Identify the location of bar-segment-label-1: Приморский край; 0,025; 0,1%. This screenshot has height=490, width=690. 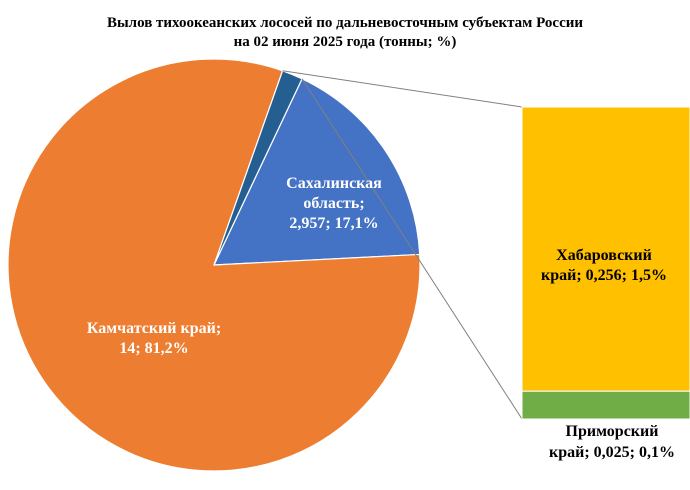
(612, 442).